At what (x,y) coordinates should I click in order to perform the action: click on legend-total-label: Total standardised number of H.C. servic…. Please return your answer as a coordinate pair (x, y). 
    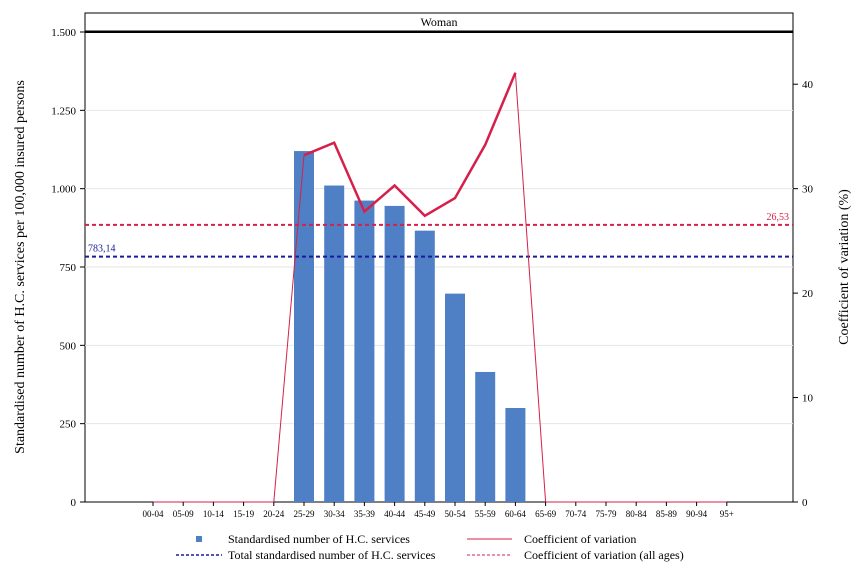
    Looking at the image, I should click on (332, 555).